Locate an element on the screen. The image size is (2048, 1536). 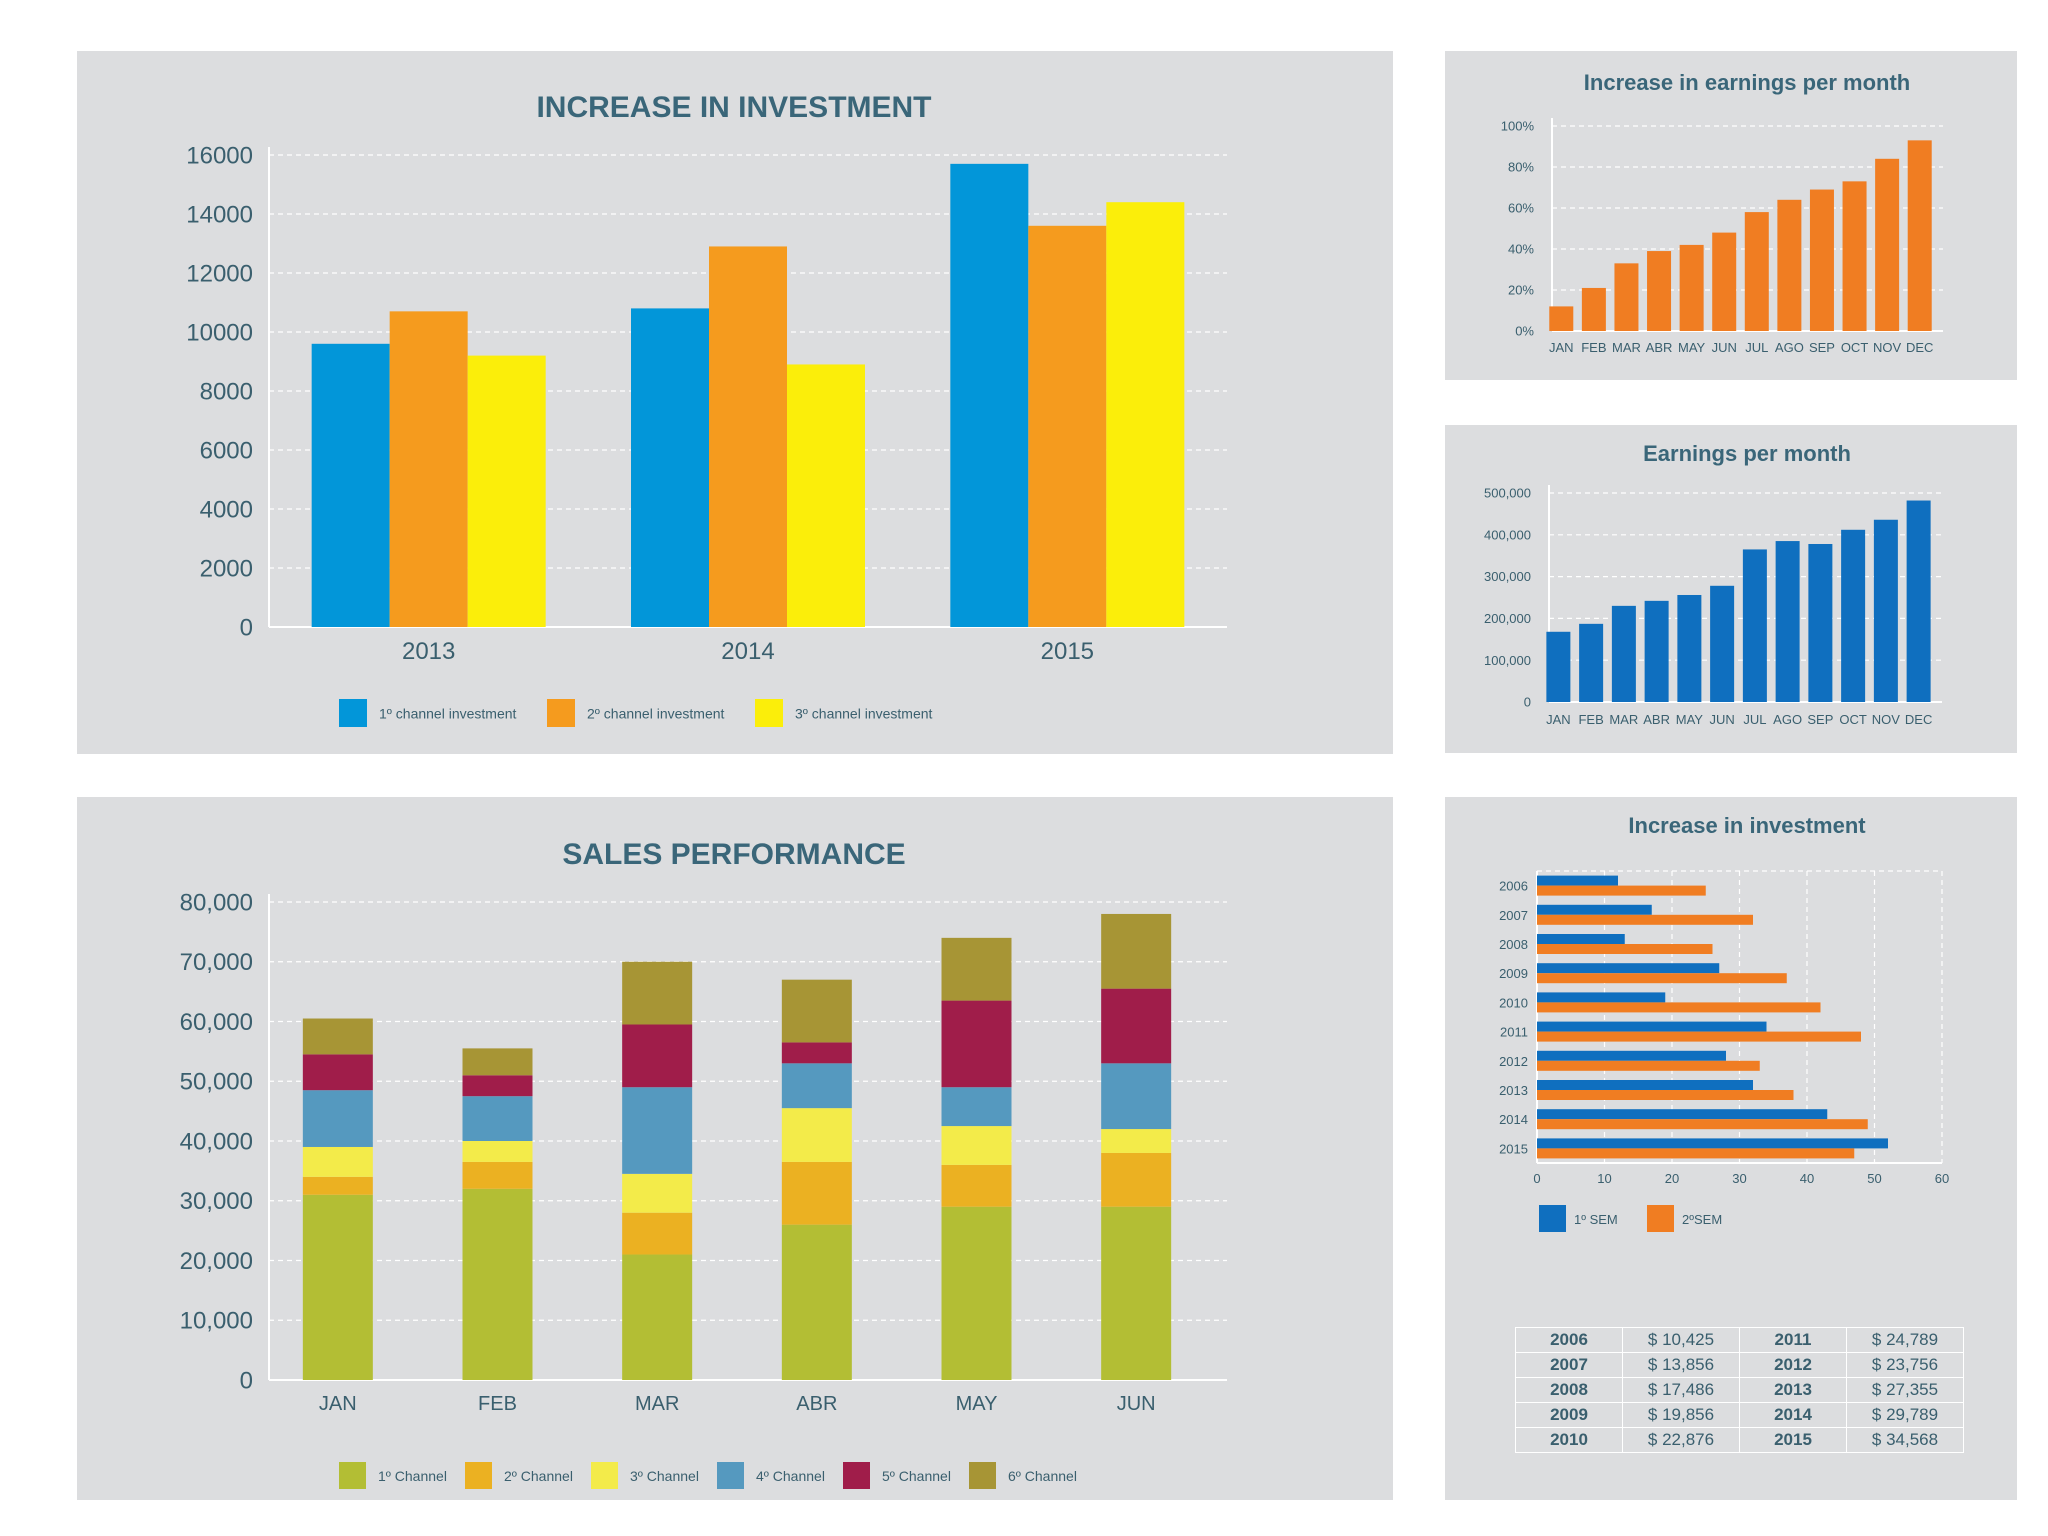
chart-title: INCREASE IN INVESTMENT is located at coordinates (733, 107).